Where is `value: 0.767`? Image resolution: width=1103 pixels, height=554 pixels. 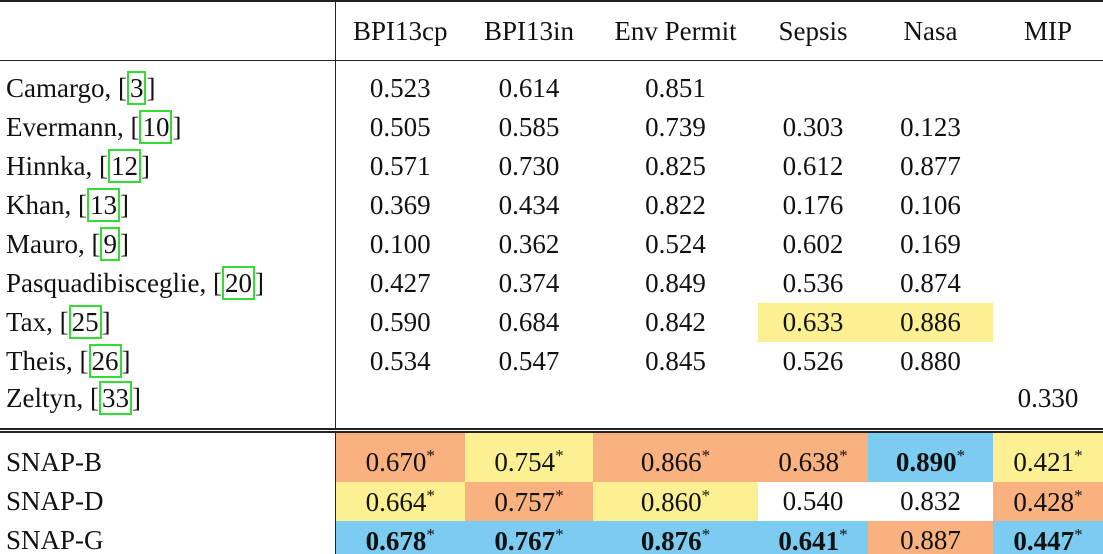
value: 0.767 is located at coordinates (525, 539).